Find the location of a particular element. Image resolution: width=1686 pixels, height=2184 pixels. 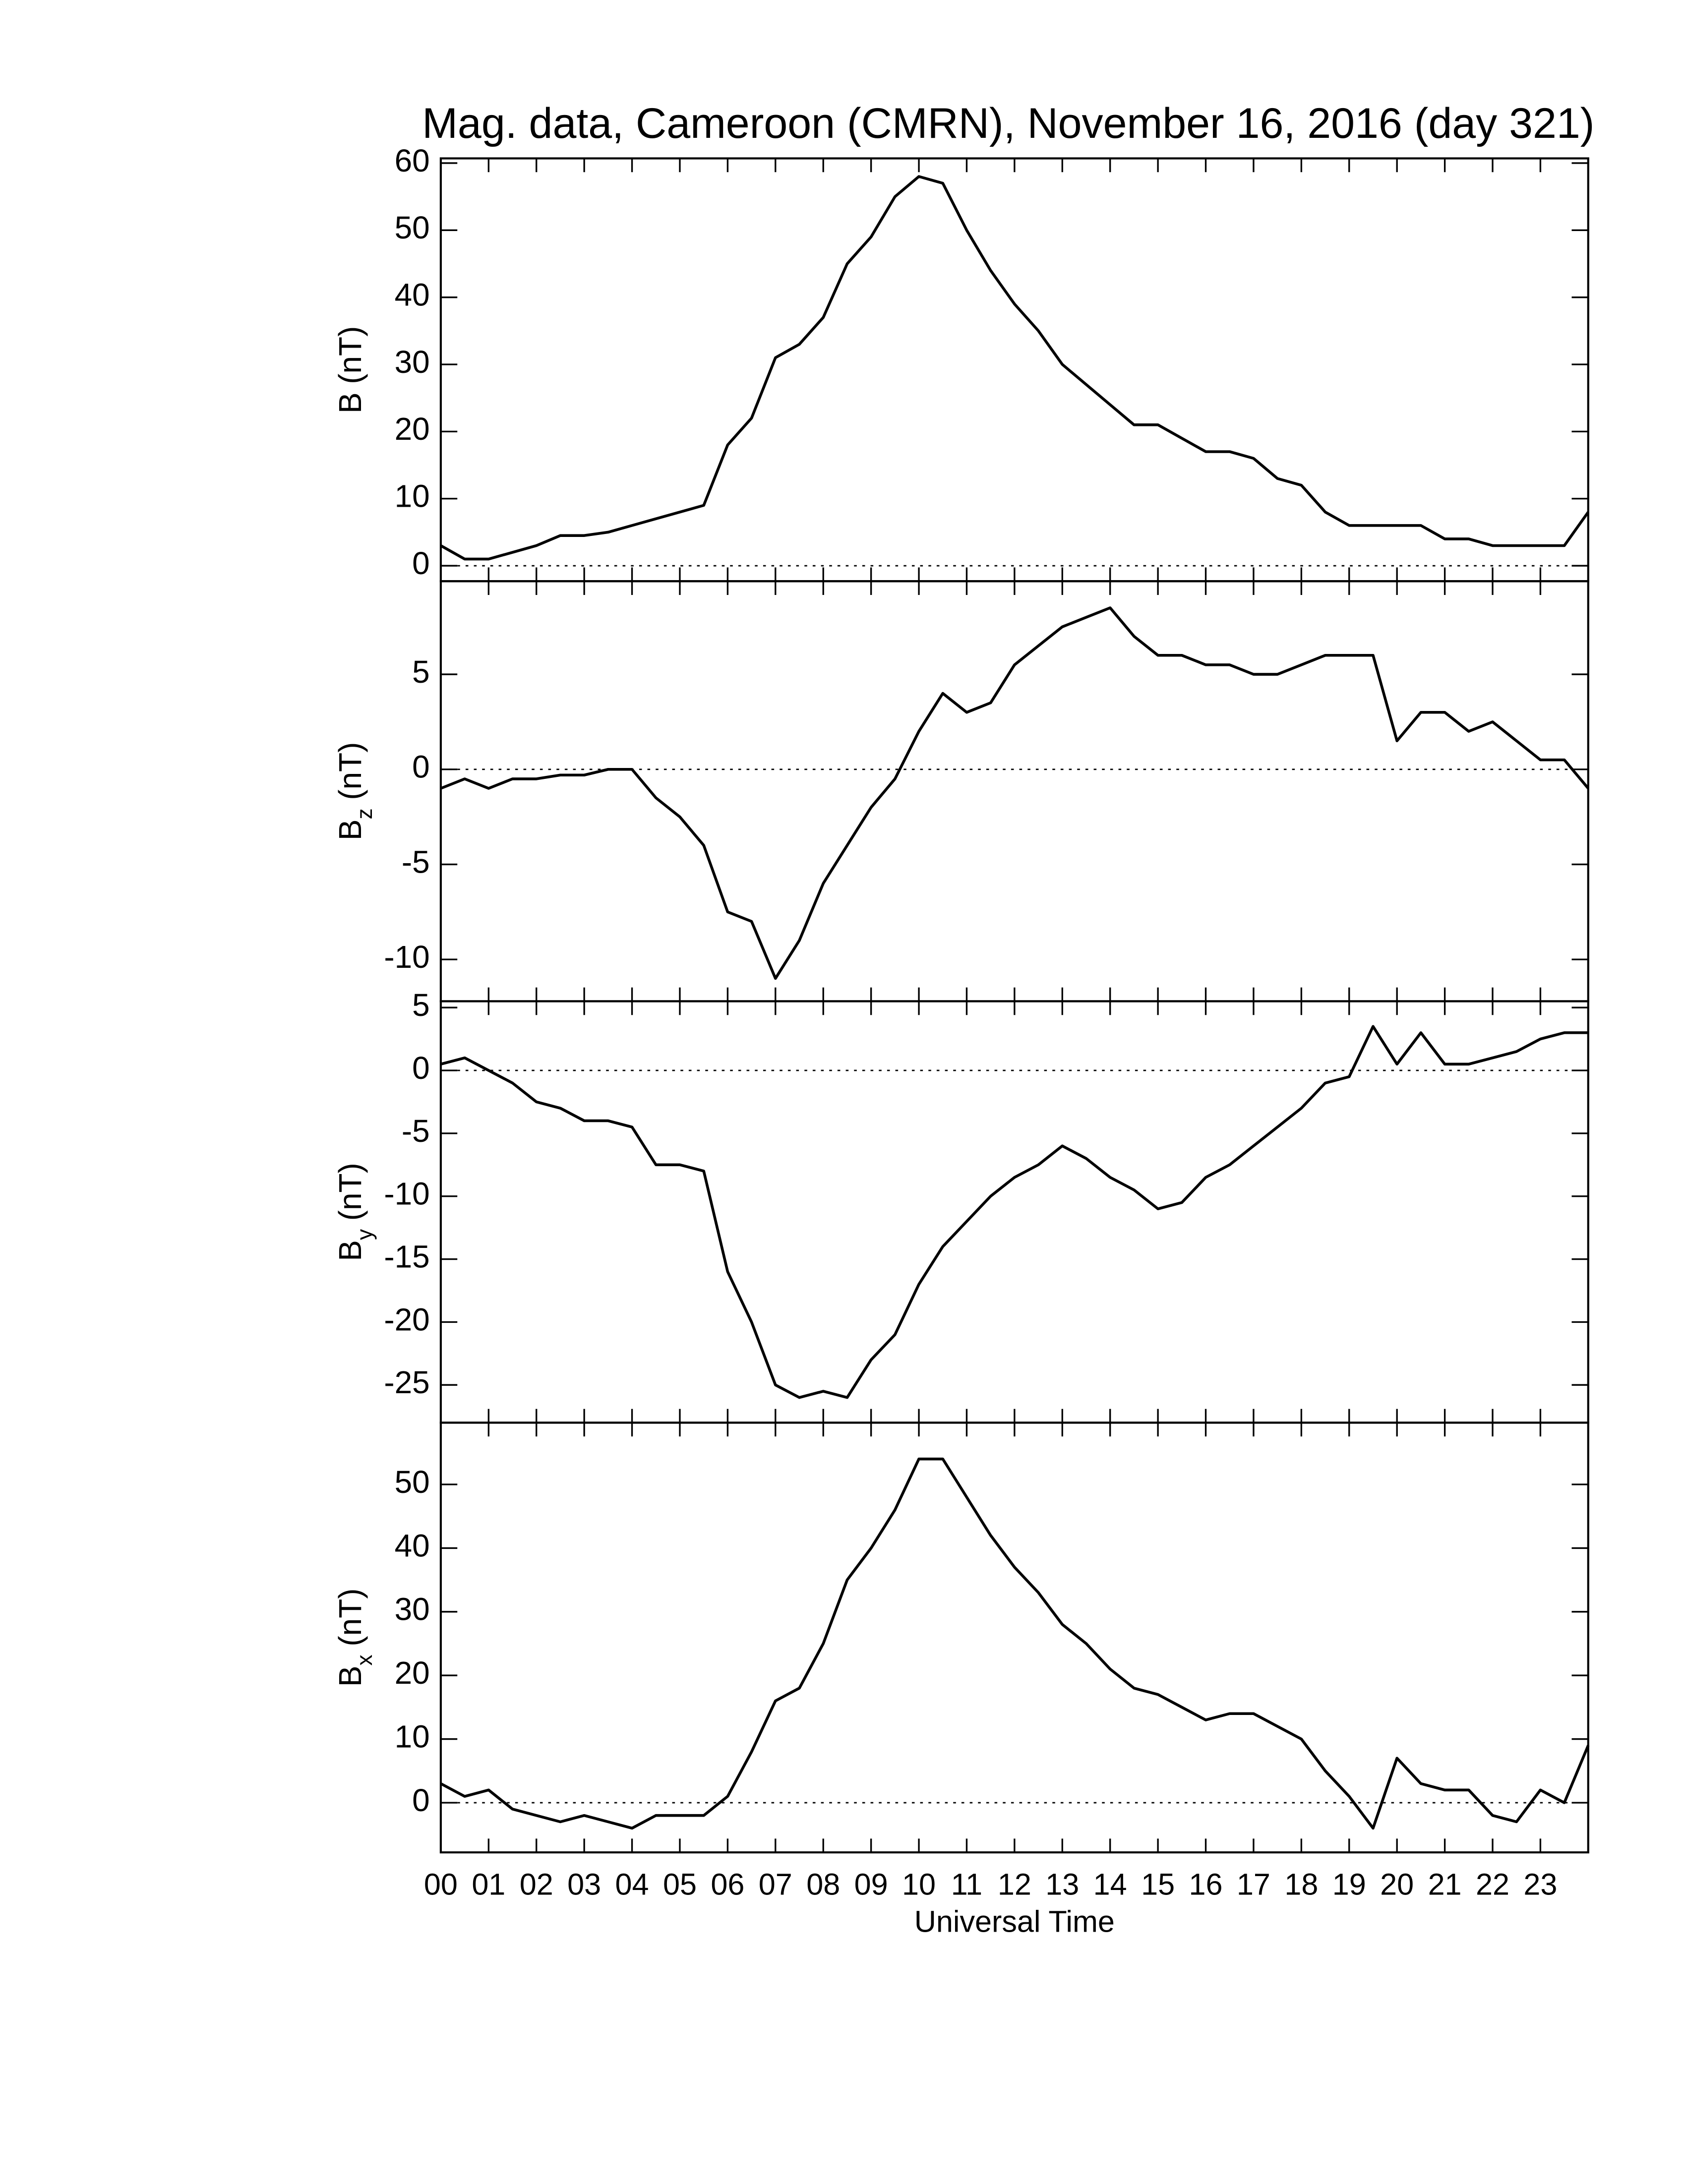

y-label-sub: x is located at coordinates (365, 1659).